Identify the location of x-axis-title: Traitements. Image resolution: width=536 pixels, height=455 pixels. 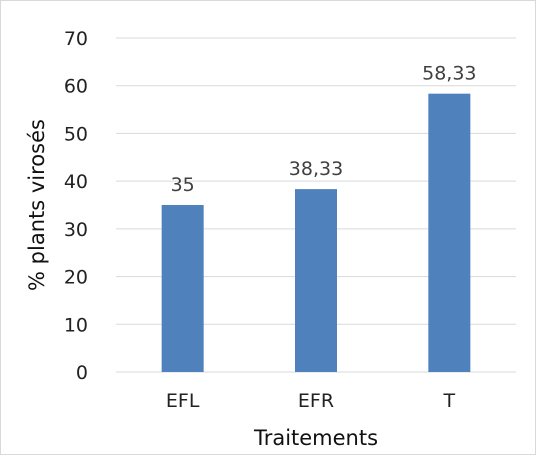
(315, 438).